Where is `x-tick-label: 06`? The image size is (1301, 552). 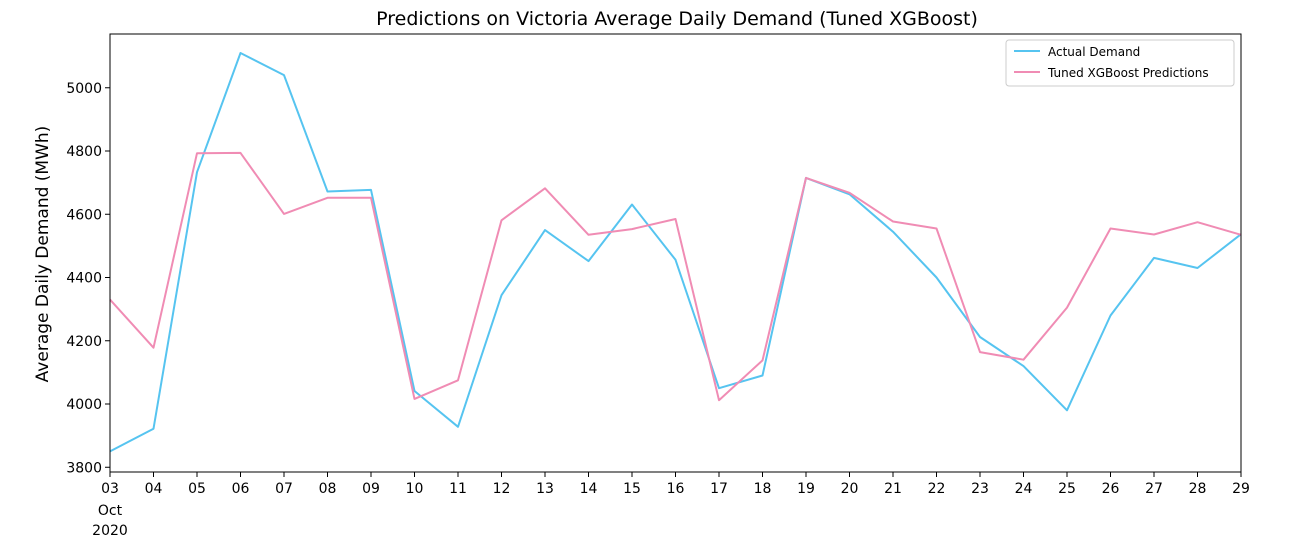
x-tick-label: 06 is located at coordinates (241, 489).